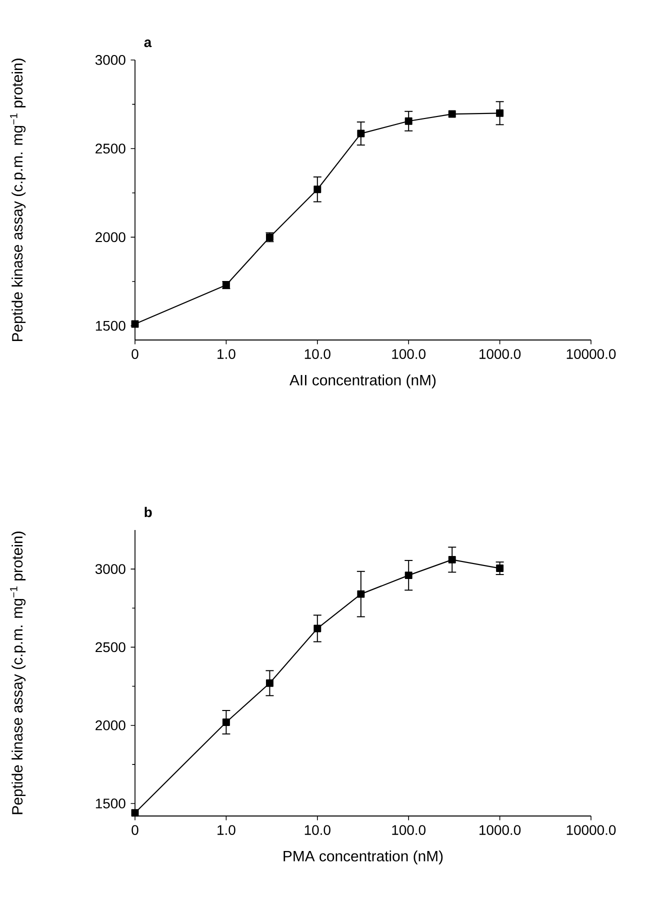  Describe the element at coordinates (363, 857) in the screenshot. I see `x-axis-title: PMA concentration (nM)` at that location.